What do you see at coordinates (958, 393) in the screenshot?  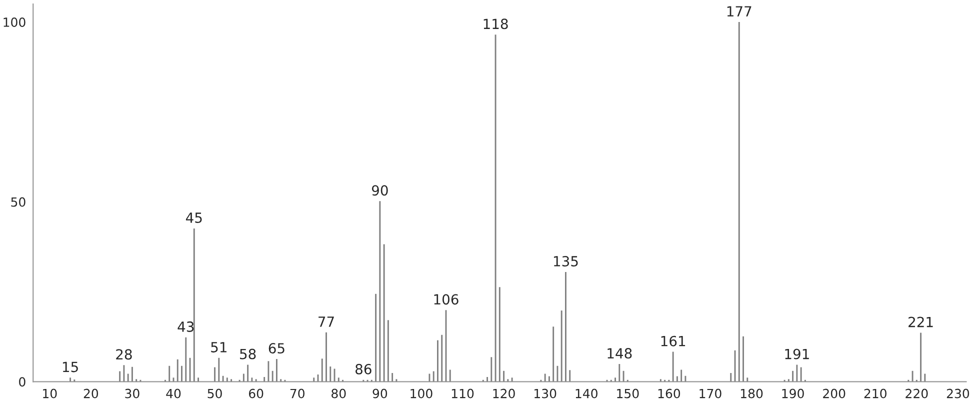 I see `x-tick-label: 230` at bounding box center [958, 393].